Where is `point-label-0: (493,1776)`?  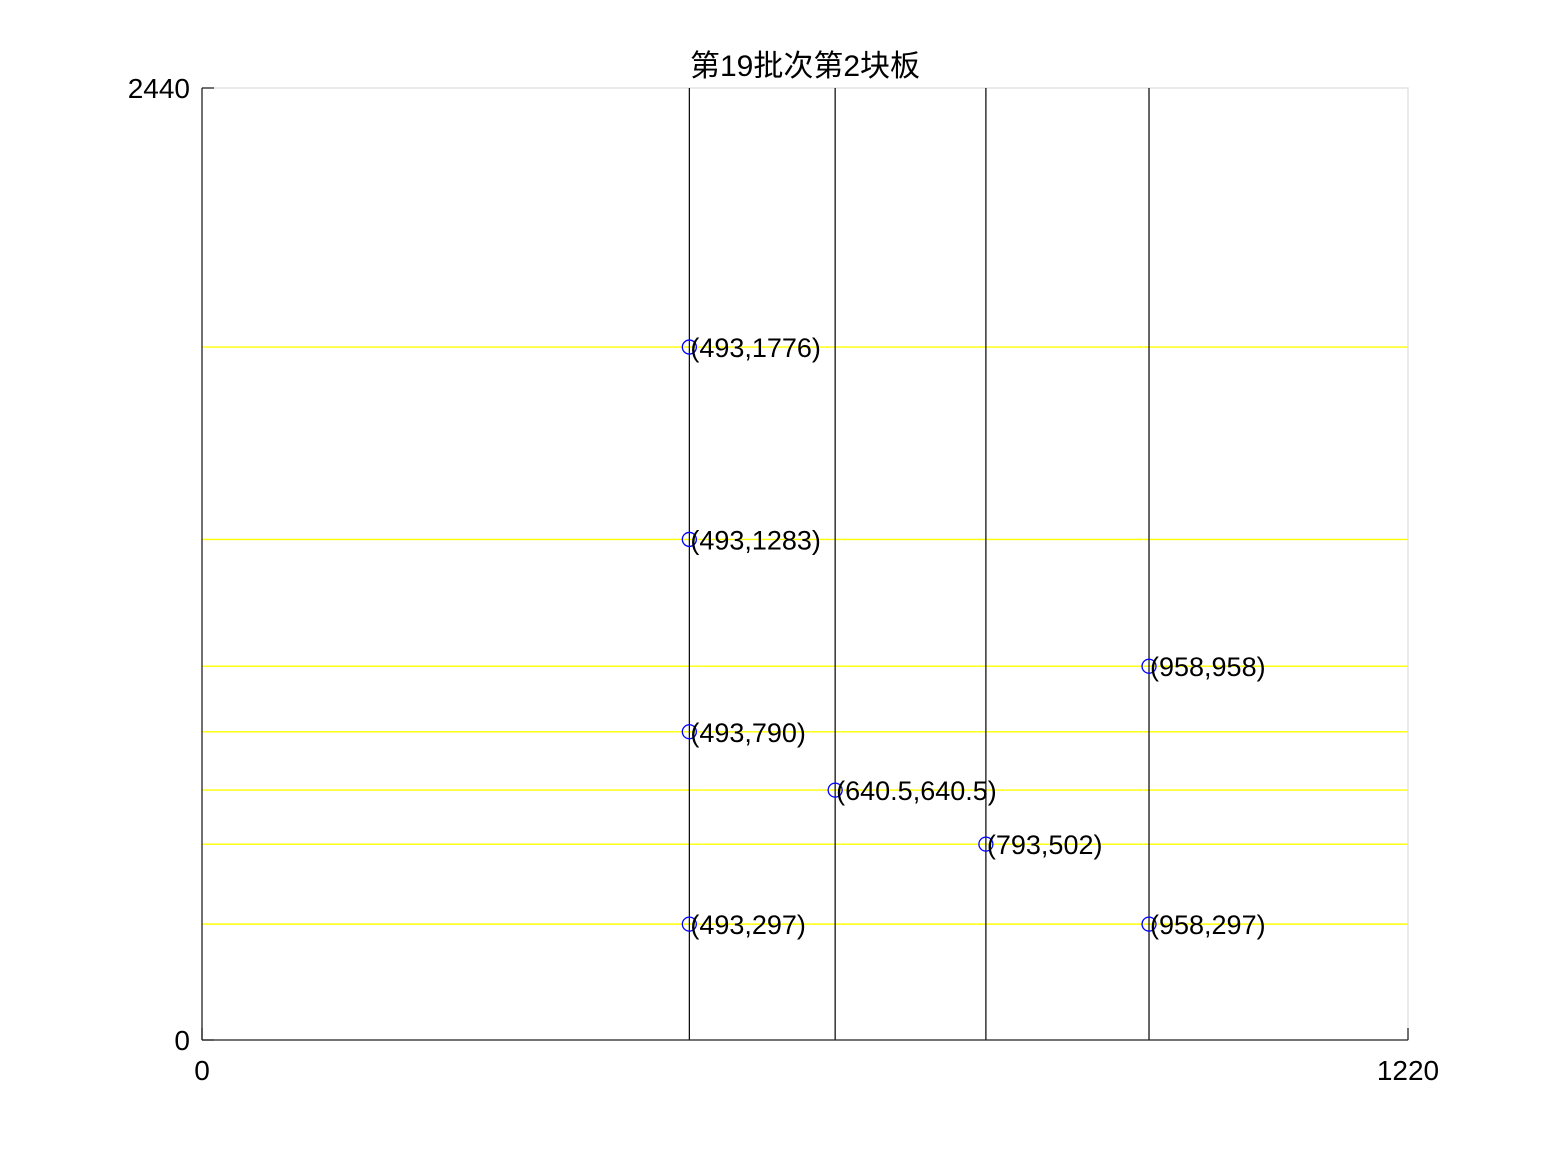
point-label-0: (493,1776) is located at coordinates (755, 348).